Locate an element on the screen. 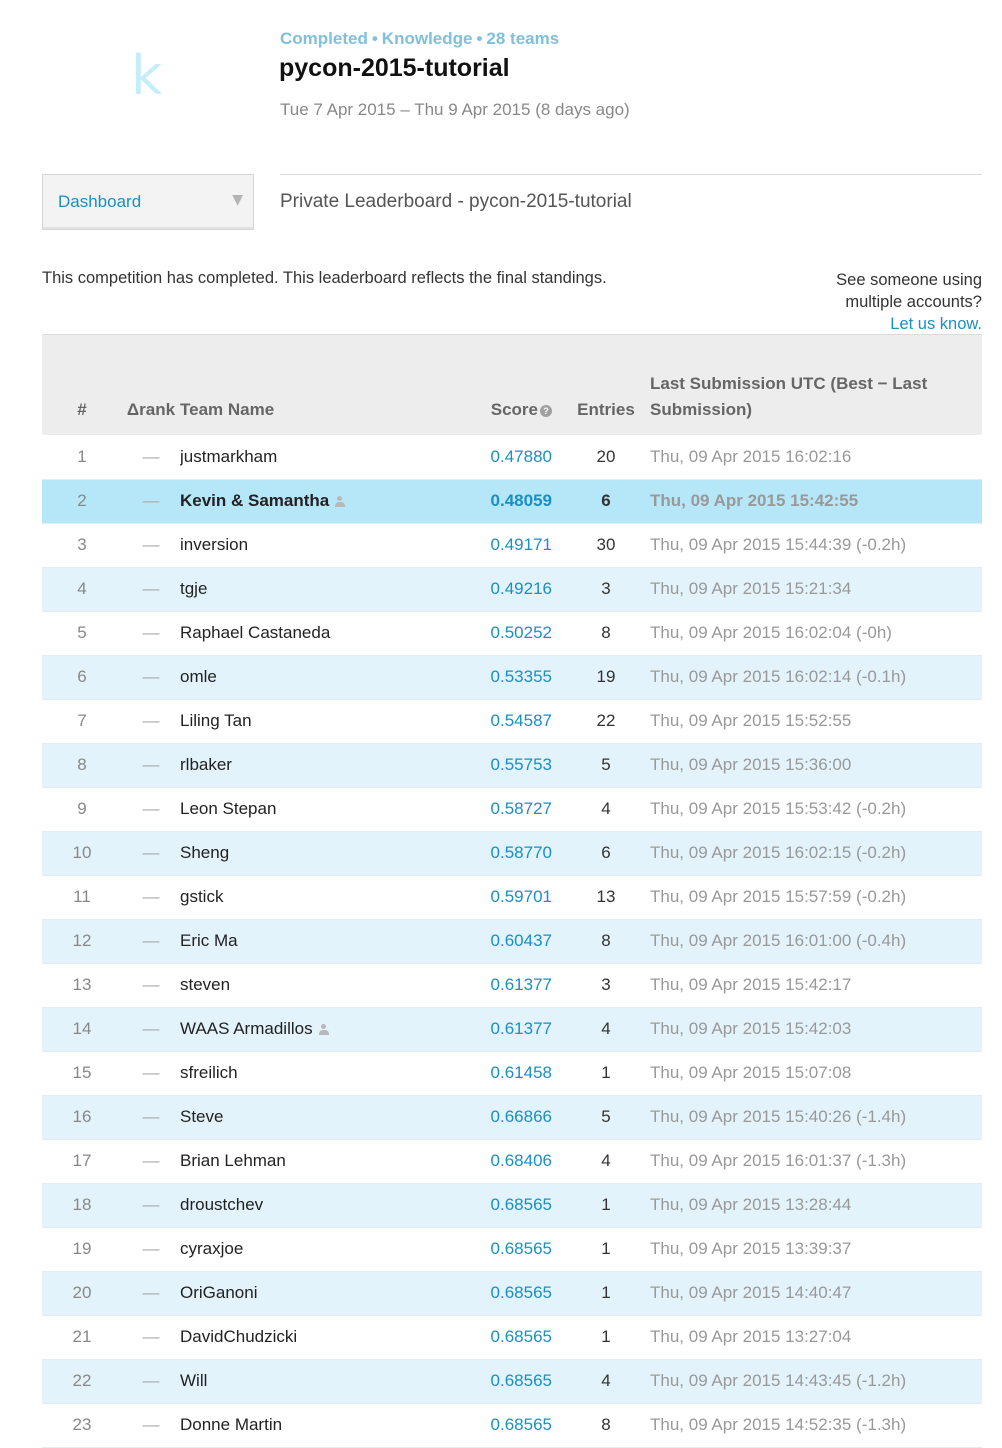 The image size is (1002, 1448). last-submission-cell: Thu, 09 Apr 2015 15:57:59 (-0.2h) is located at coordinates (816, 897).